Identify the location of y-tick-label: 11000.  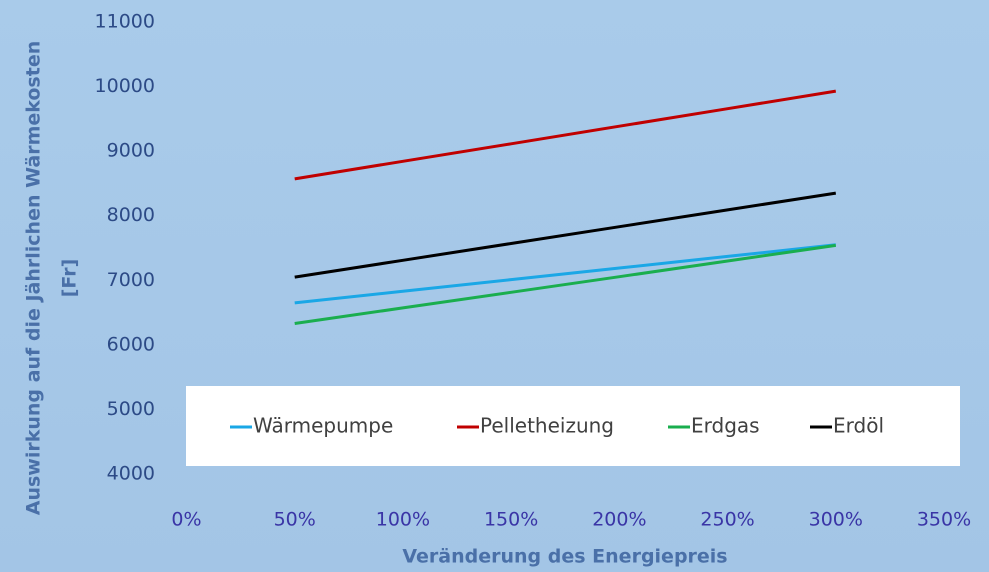
(125, 22).